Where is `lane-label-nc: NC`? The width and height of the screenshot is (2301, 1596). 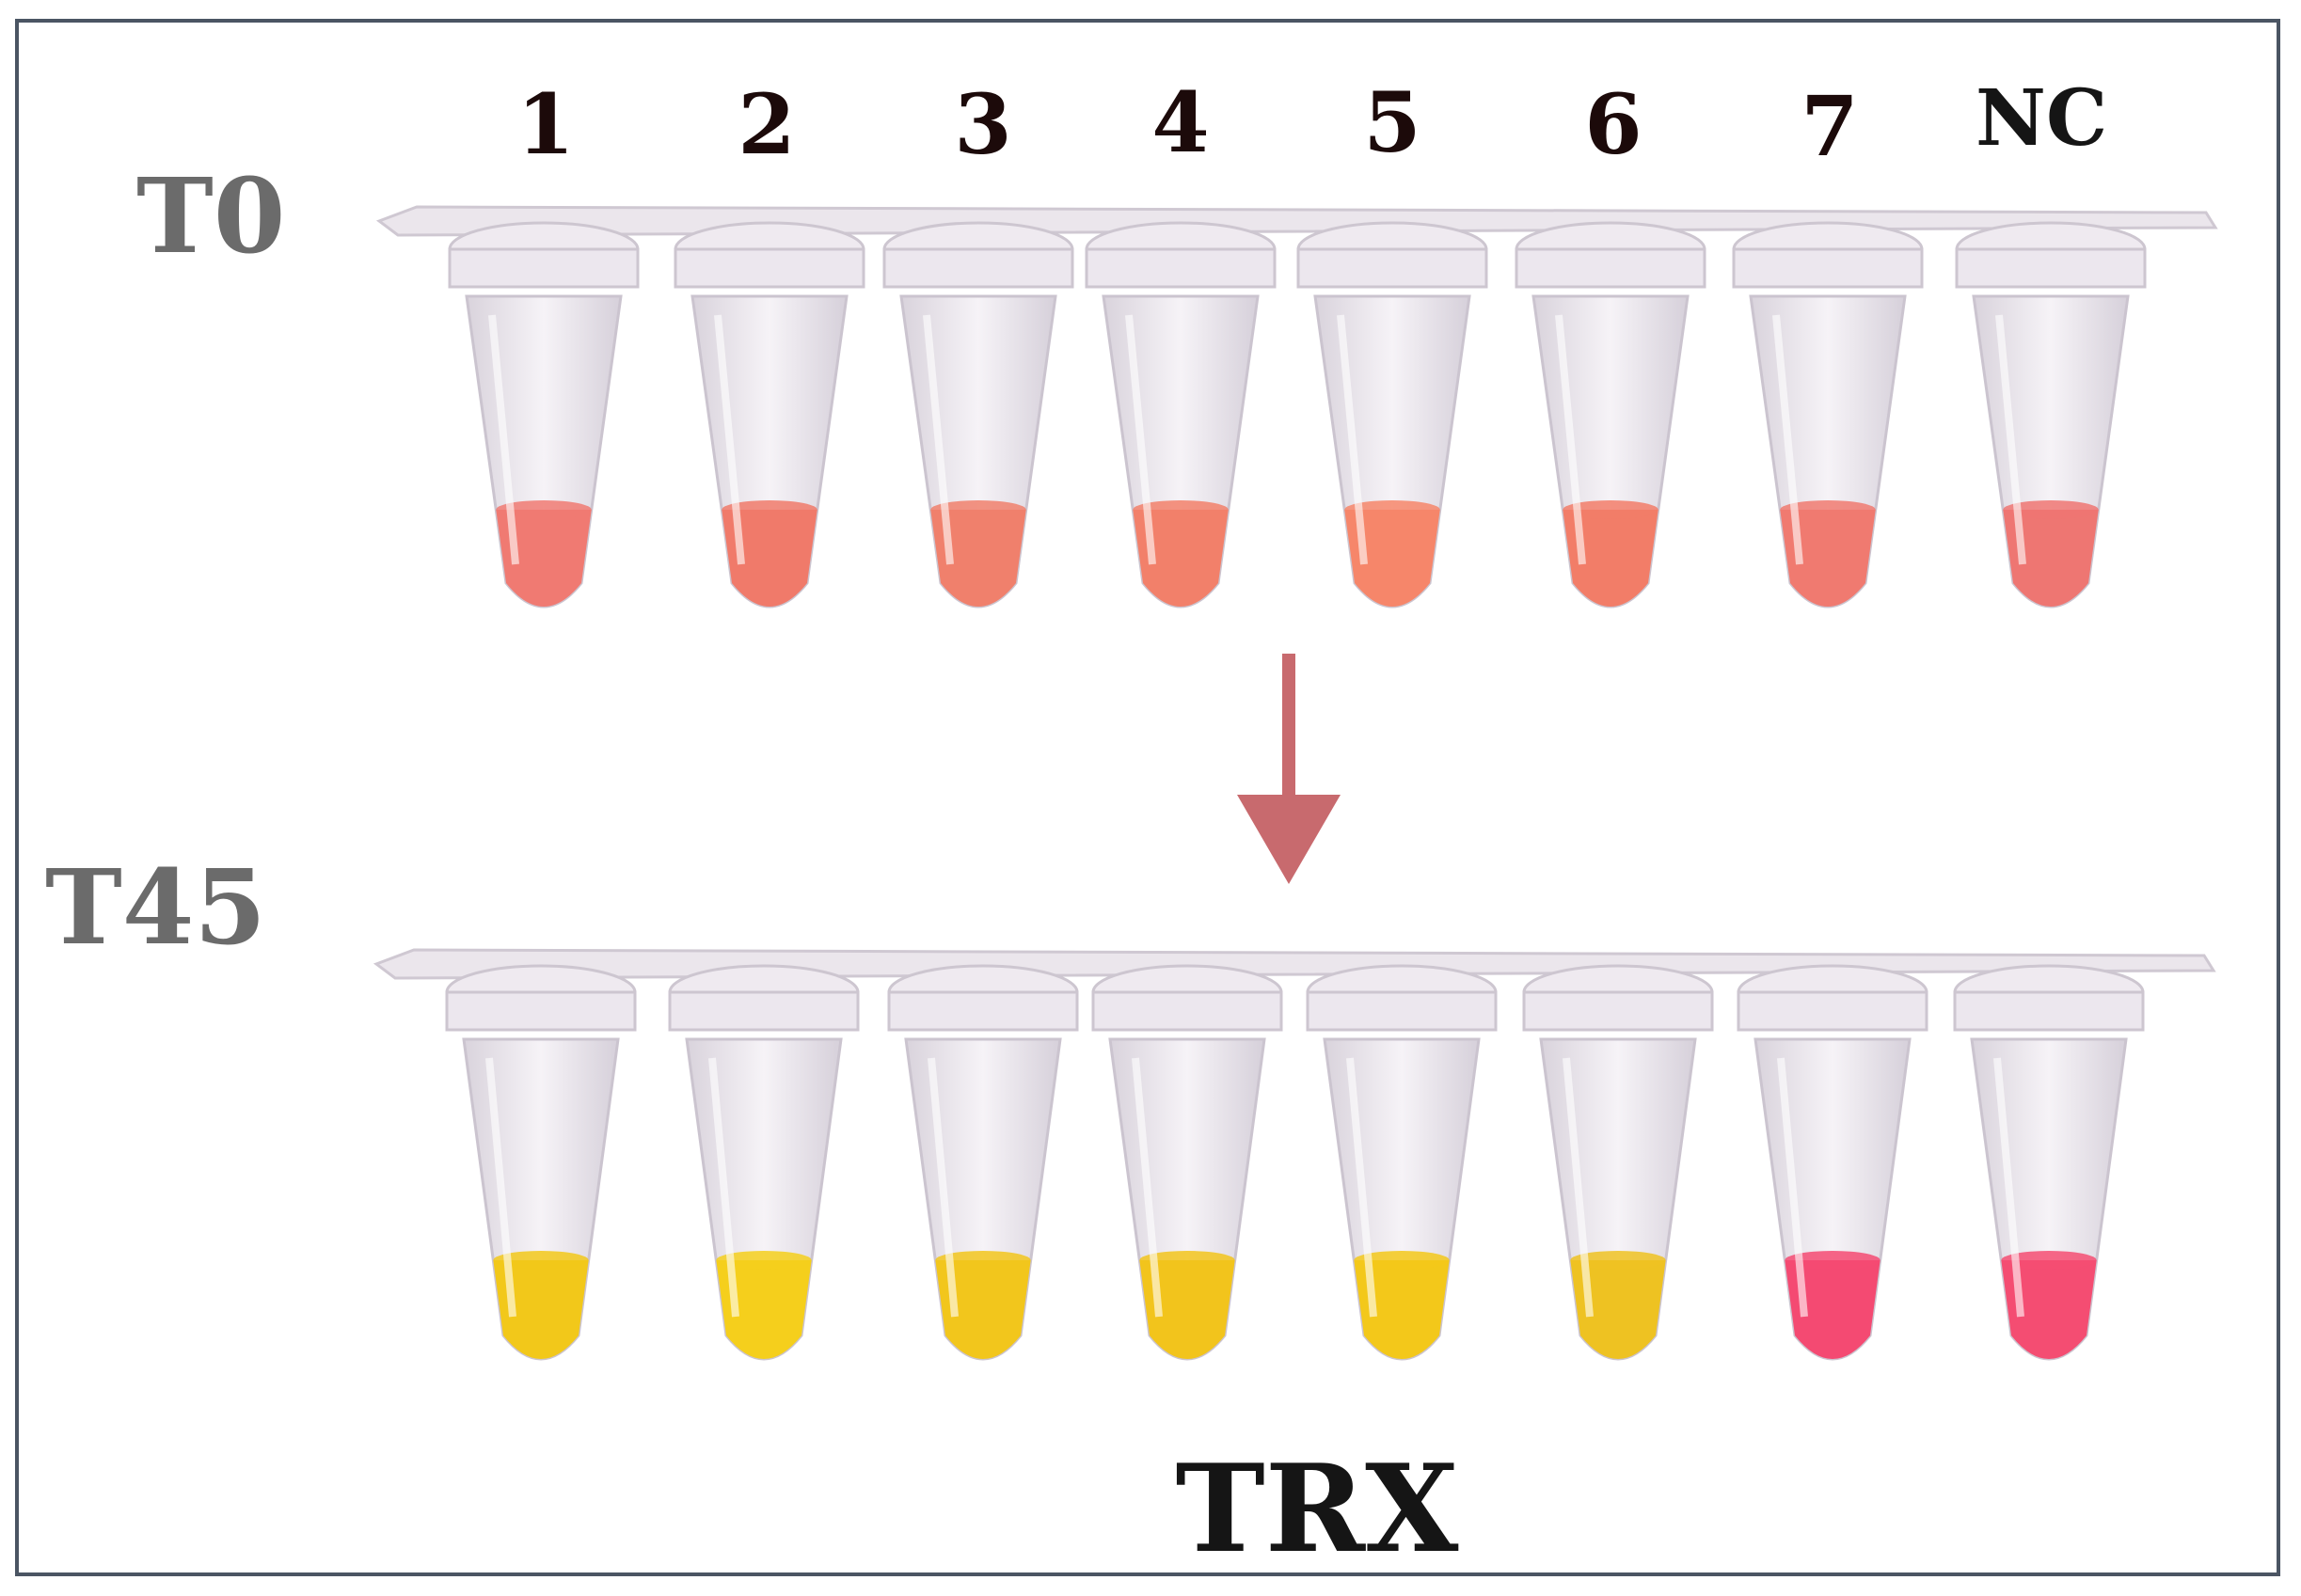
lane-label-nc: NC is located at coordinates (2042, 118).